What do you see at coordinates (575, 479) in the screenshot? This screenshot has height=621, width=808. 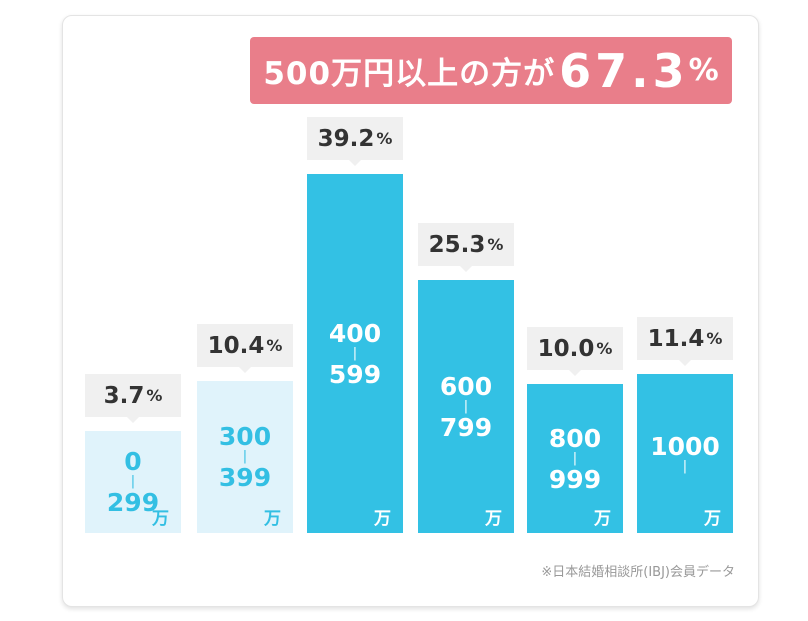 I see `range-end: 999` at bounding box center [575, 479].